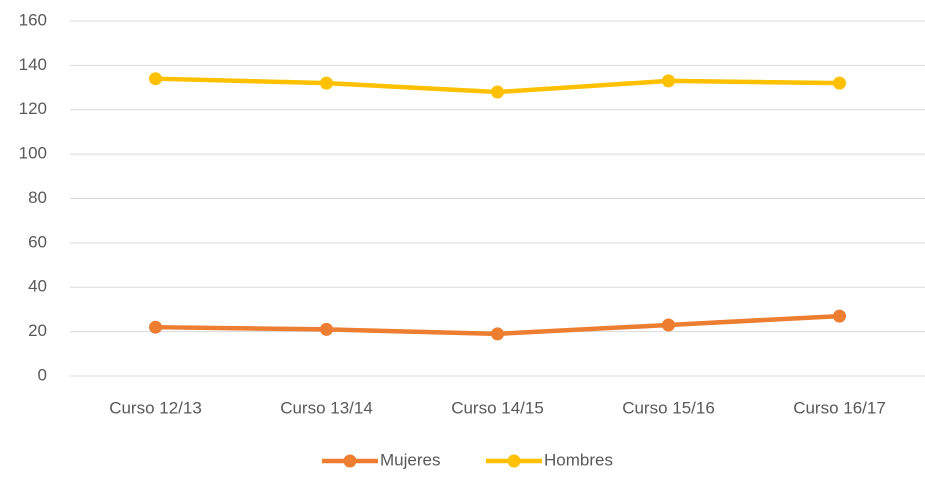 Image resolution: width=925 pixels, height=491 pixels. Describe the element at coordinates (33, 108) in the screenshot. I see `y-tick-label: 120` at that location.